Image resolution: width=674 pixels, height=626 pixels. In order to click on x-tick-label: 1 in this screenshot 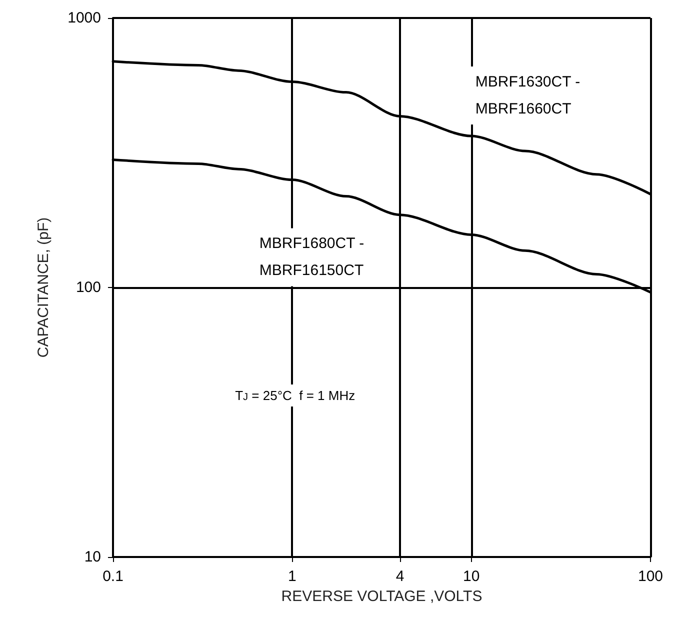, I will do `click(292, 576)`.